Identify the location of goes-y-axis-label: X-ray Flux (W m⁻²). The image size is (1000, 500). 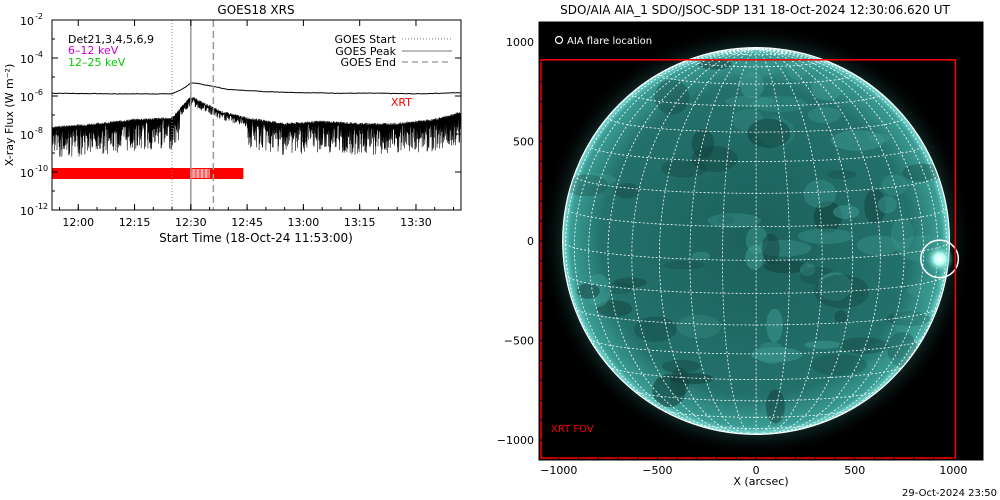
(9, 115).